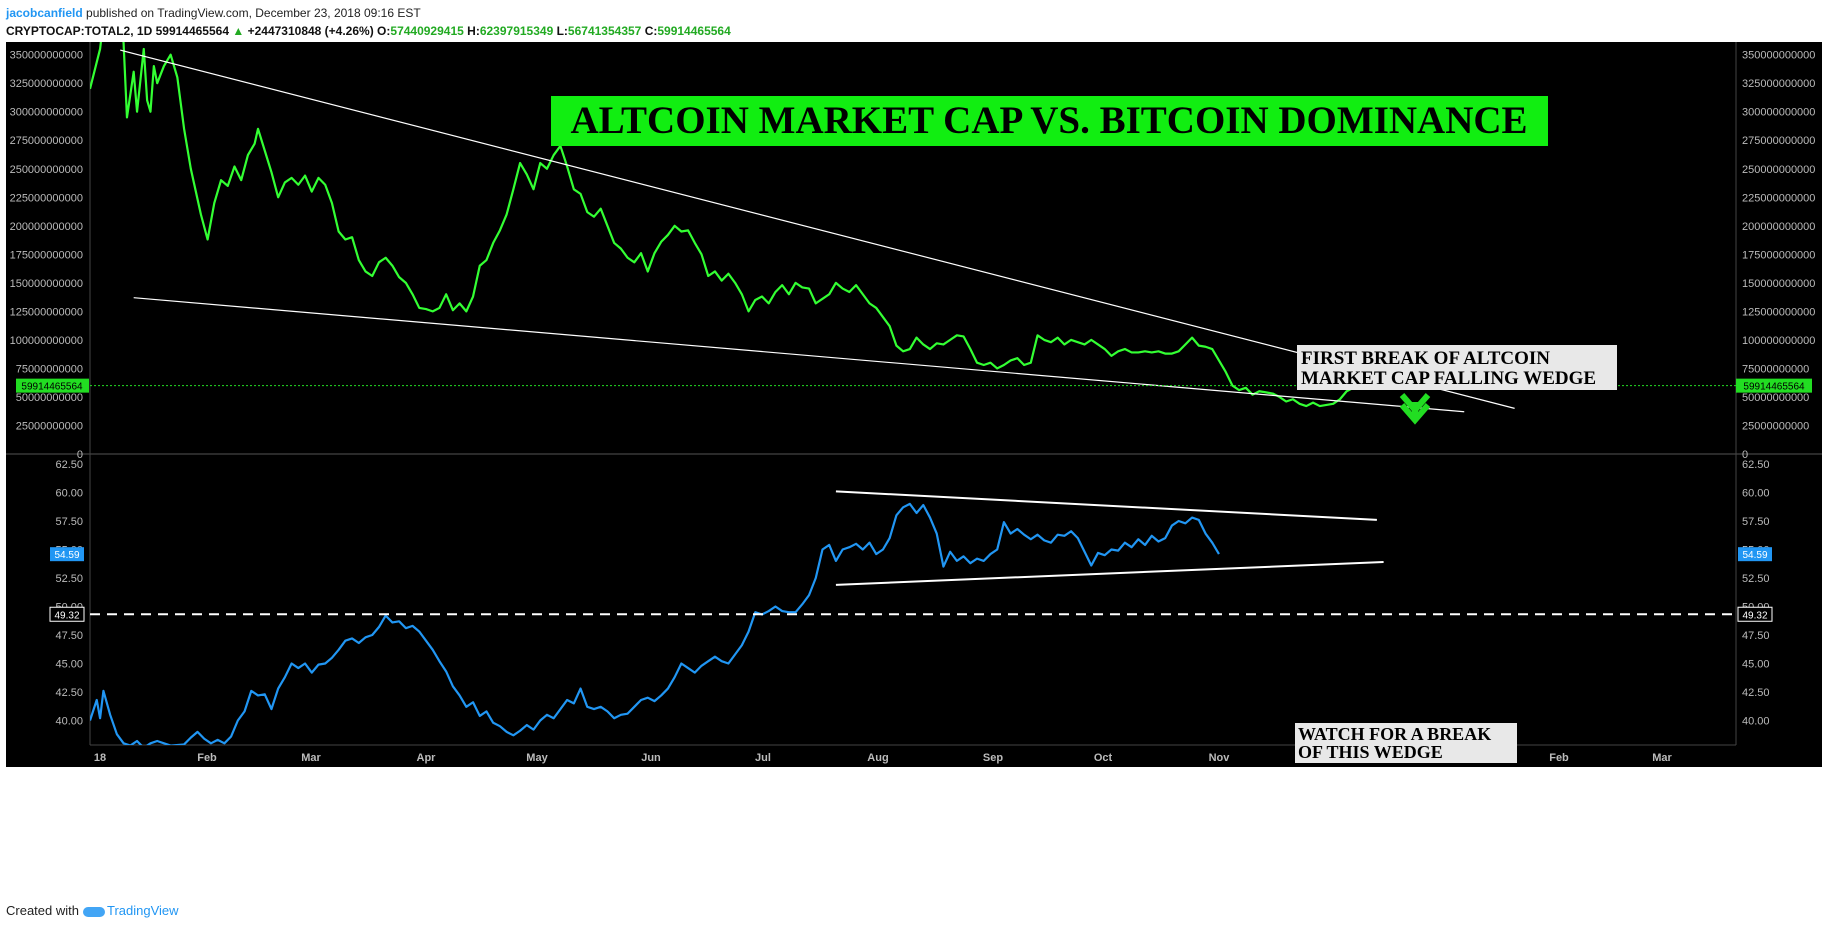  What do you see at coordinates (427, 31) in the screenshot?
I see `open-value: 57440929415` at bounding box center [427, 31].